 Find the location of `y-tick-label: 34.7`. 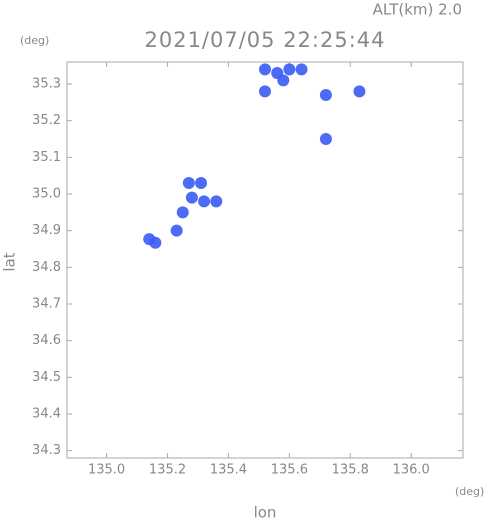

y-tick-label: 34.7 is located at coordinates (46, 304).